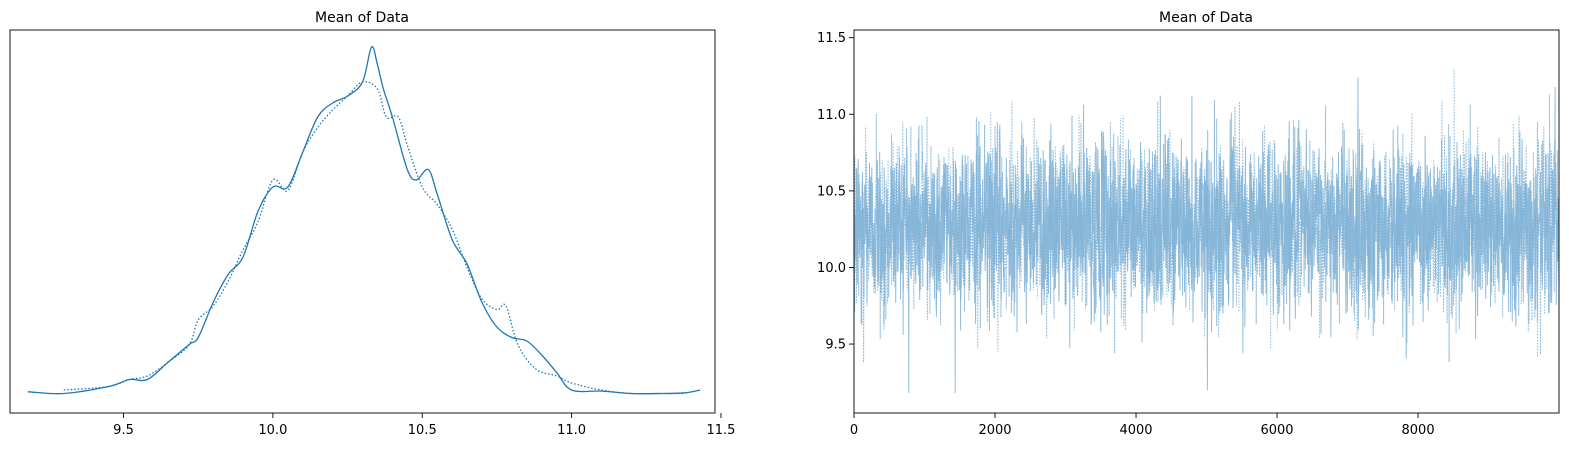 The width and height of the screenshot is (1569, 449). I want to click on density-x-tick-label: 10.0, so click(272, 430).